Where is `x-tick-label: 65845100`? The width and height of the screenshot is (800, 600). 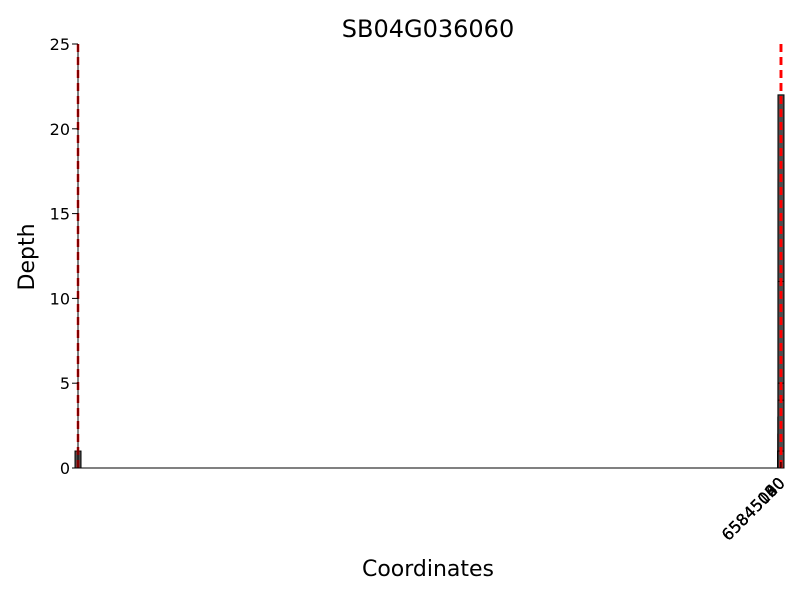 x-tick-label: 65845100 is located at coordinates (753, 508).